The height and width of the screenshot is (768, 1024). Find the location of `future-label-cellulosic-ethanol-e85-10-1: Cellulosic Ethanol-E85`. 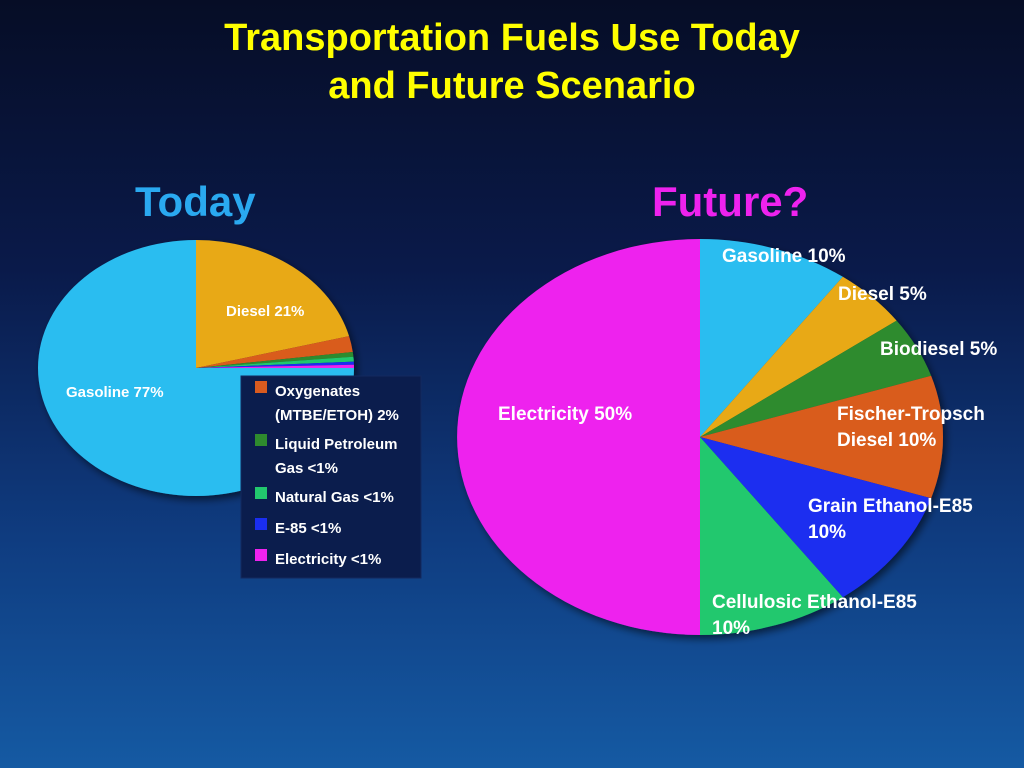

future-label-cellulosic-ethanol-e85-10-1: Cellulosic Ethanol-E85 is located at coordinates (814, 602).